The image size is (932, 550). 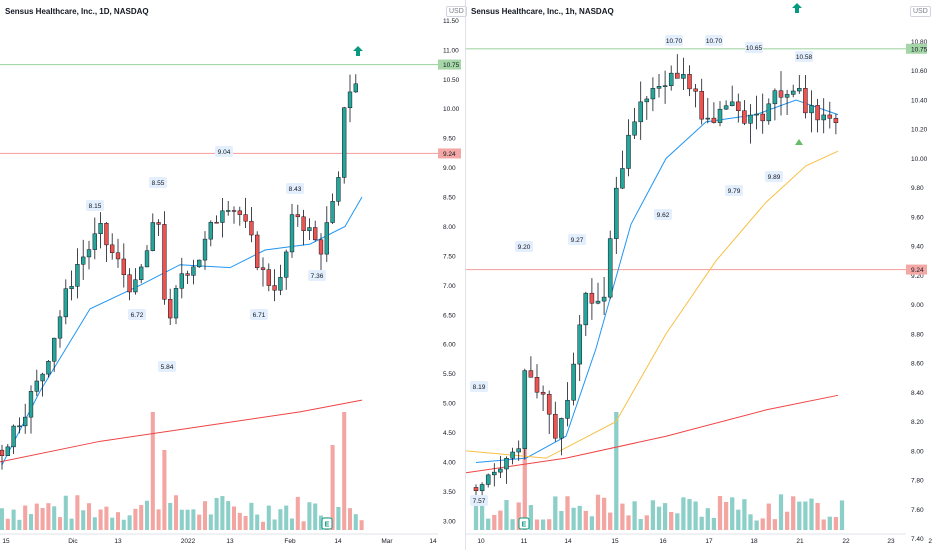 I want to click on price-annotation-text: 7.57, so click(x=479, y=501).